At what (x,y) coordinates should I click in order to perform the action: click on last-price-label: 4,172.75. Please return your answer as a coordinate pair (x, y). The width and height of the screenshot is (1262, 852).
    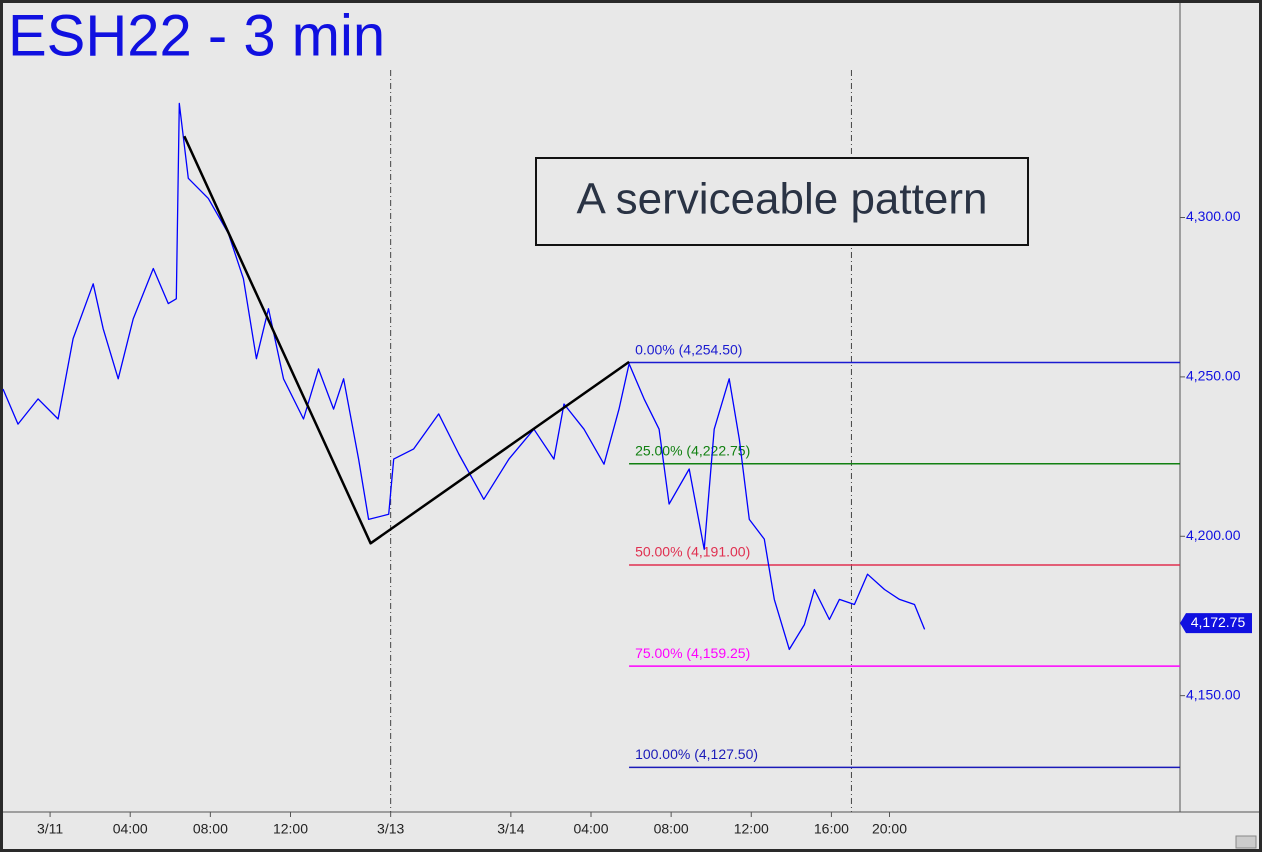
    Looking at the image, I should click on (1218, 622).